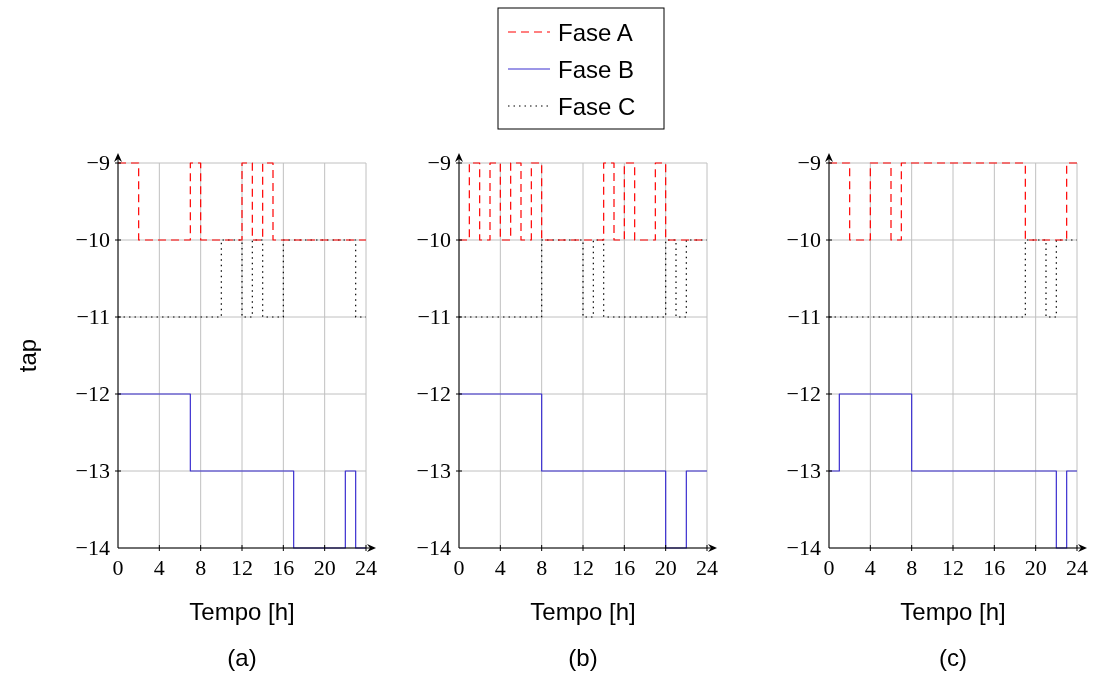  I want to click on text: (c), so click(953, 657).